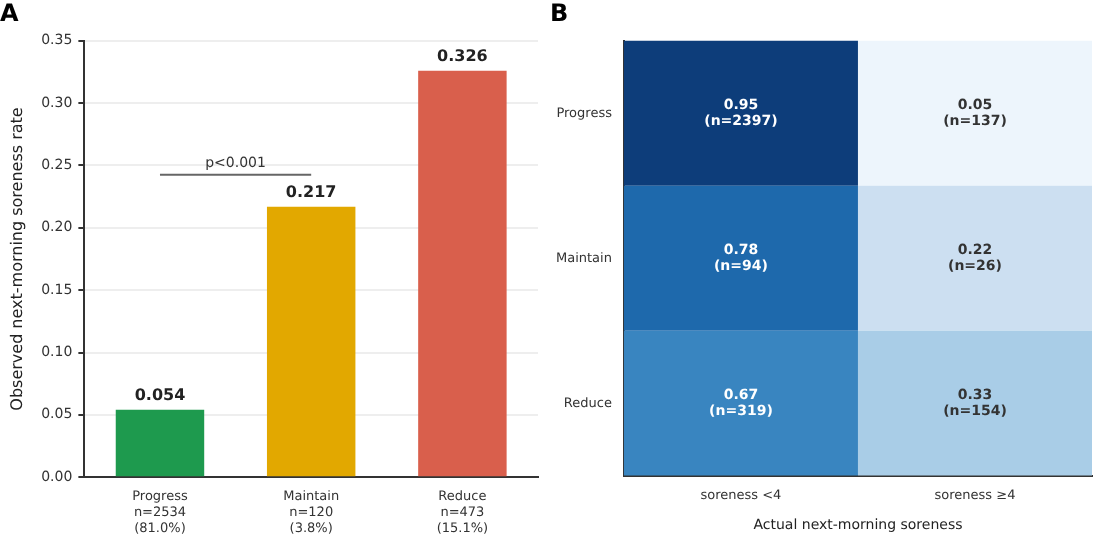  I want to click on data-label: 0.054, so click(160, 395).